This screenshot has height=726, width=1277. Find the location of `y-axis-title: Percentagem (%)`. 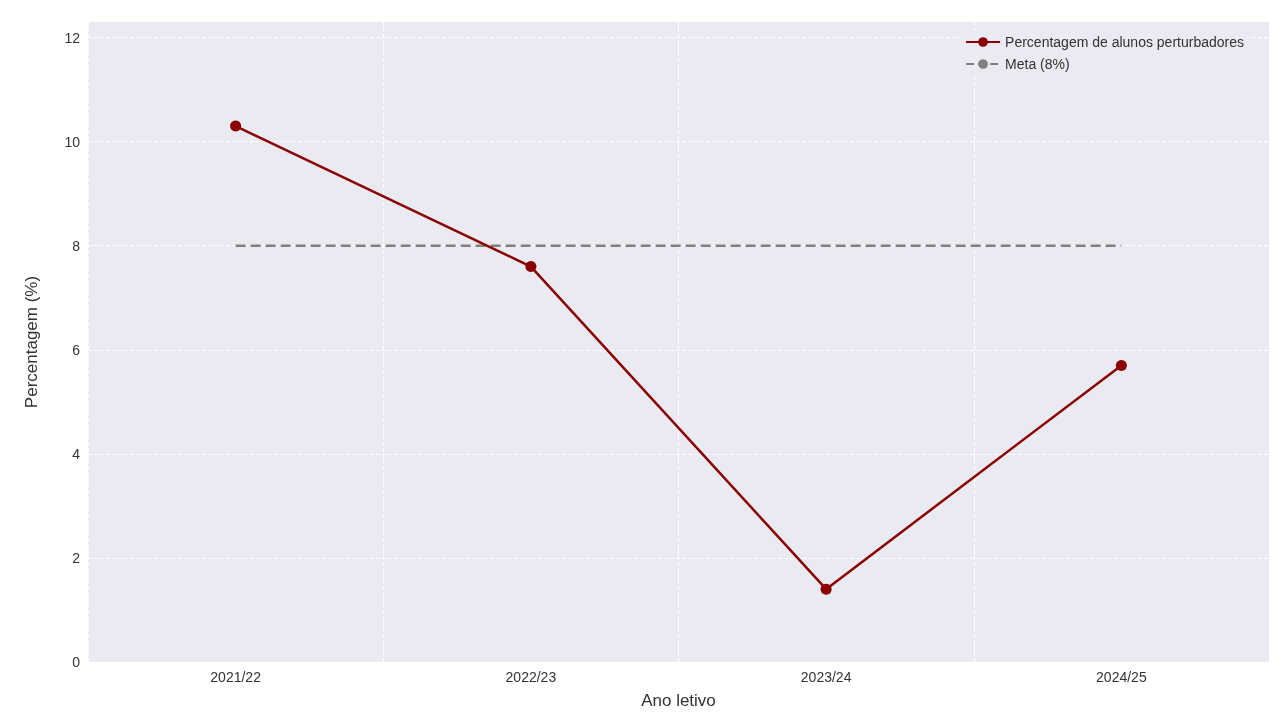

y-axis-title: Percentagem (%) is located at coordinates (31, 342).